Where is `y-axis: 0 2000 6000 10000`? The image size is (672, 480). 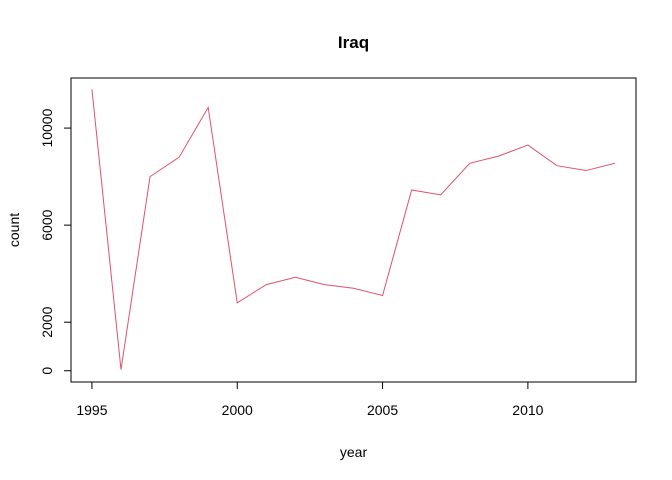 y-axis: 0 2000 6000 10000 is located at coordinates (55, 241).